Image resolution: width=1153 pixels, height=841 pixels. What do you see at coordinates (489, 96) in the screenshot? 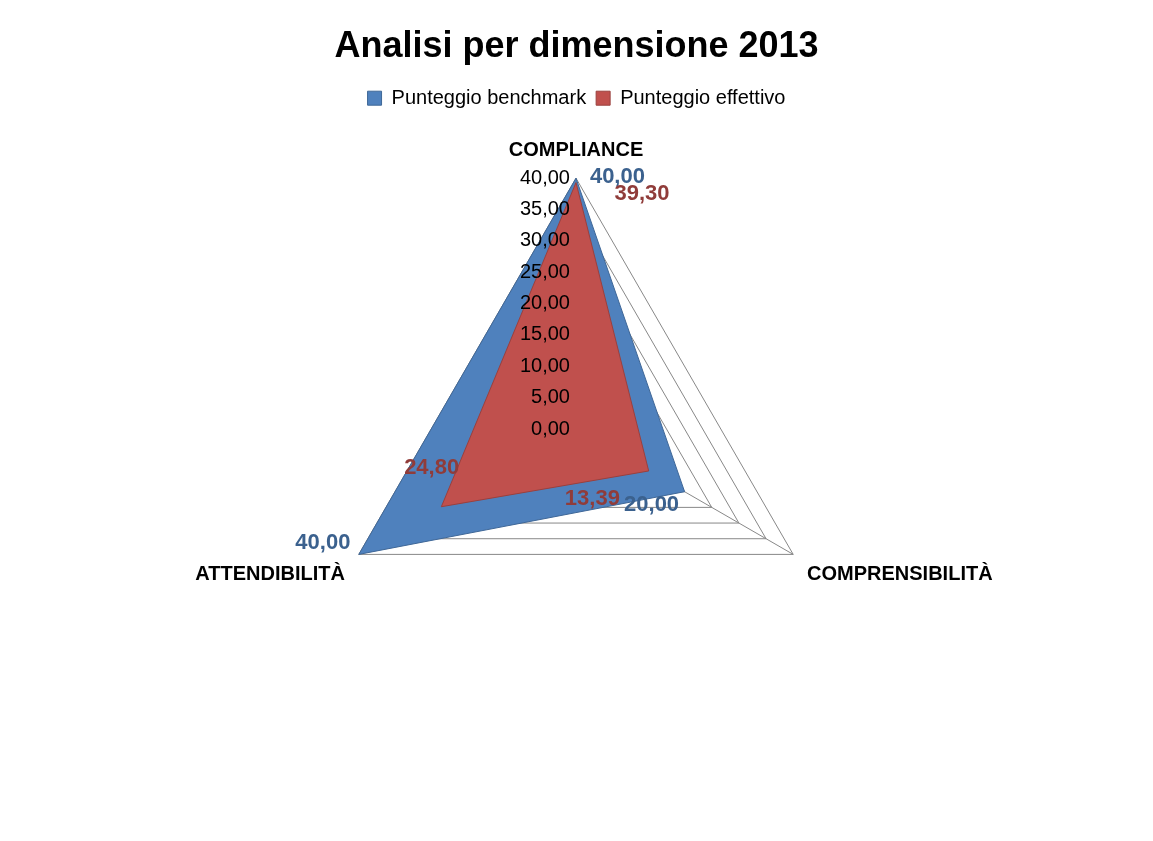
I see `legend-label: Punteggio benchmark` at bounding box center [489, 96].